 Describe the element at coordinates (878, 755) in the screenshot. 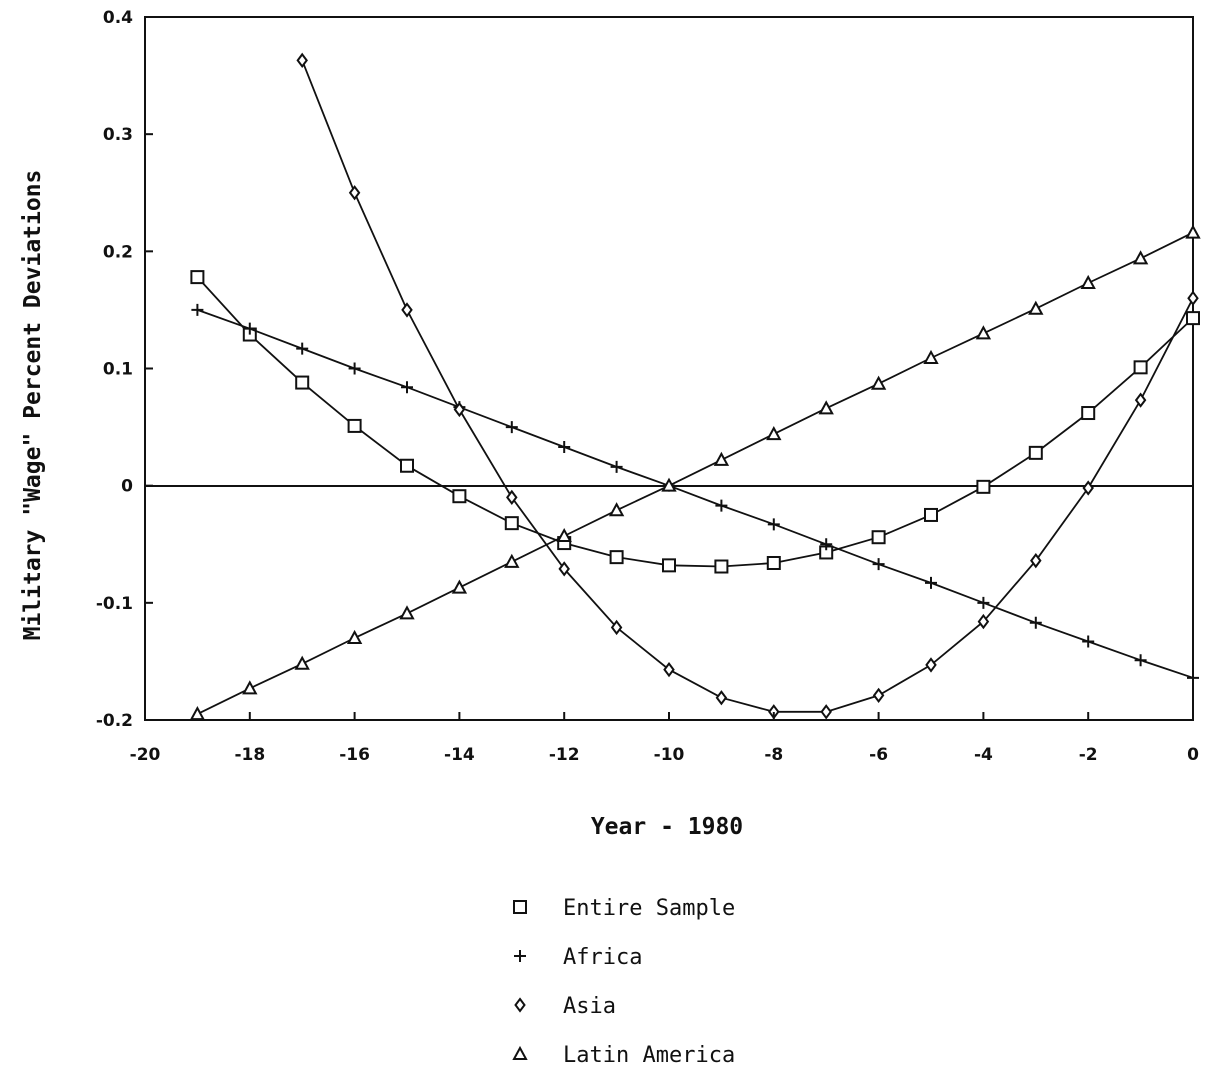

I see `x-tick-label: -6` at that location.